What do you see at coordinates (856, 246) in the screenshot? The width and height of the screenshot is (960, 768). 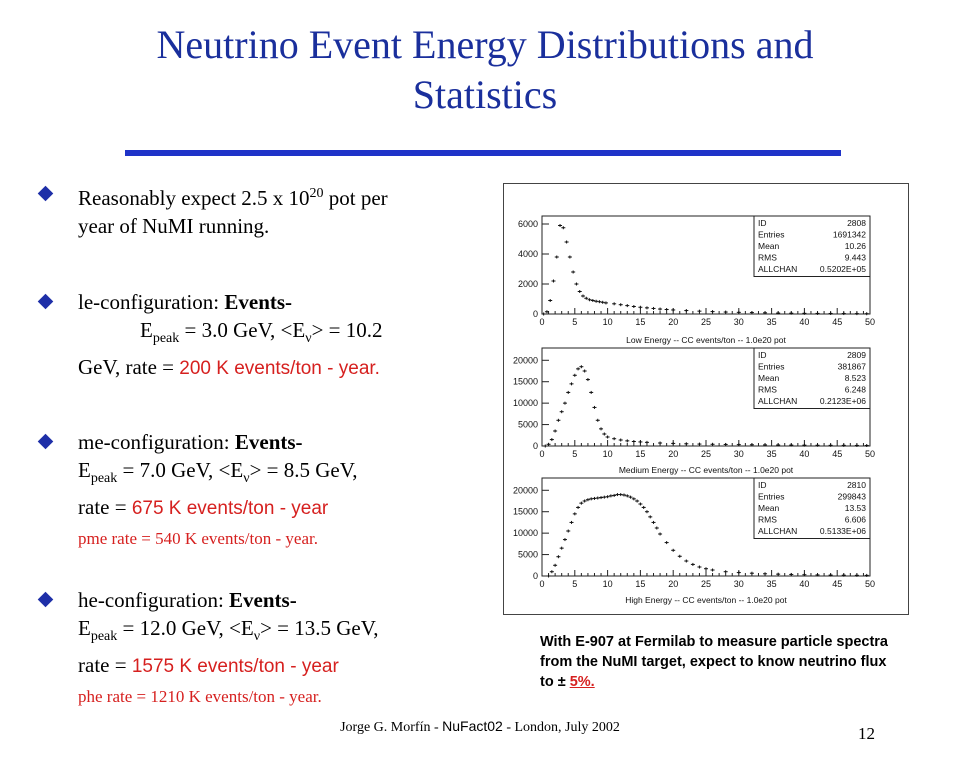 I see `stats-value: 10.26` at bounding box center [856, 246].